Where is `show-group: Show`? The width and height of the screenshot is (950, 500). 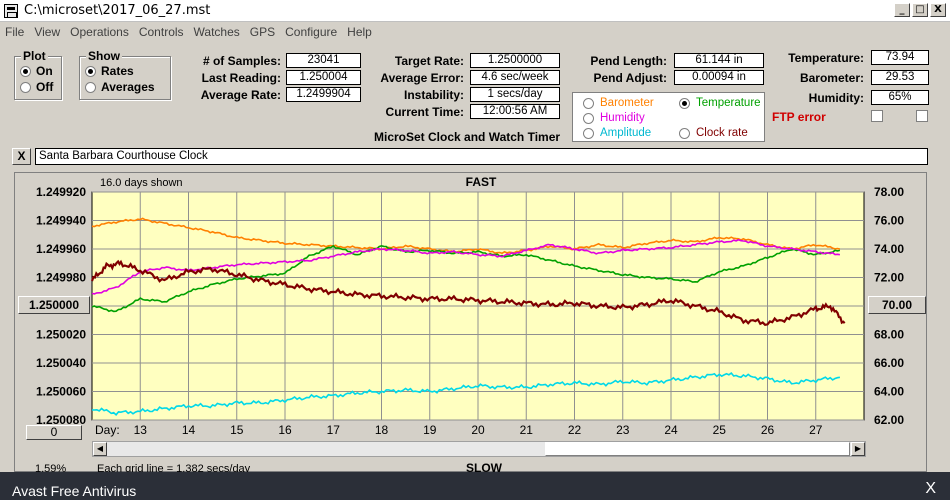
show-group: Show is located at coordinates (125, 74).